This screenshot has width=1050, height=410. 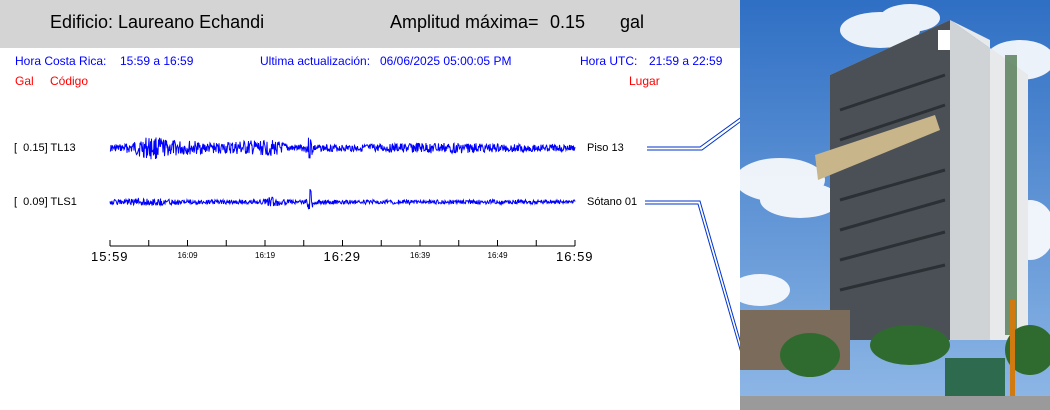 What do you see at coordinates (605, 148) in the screenshot?
I see `channel-1-place: Piso 13` at bounding box center [605, 148].